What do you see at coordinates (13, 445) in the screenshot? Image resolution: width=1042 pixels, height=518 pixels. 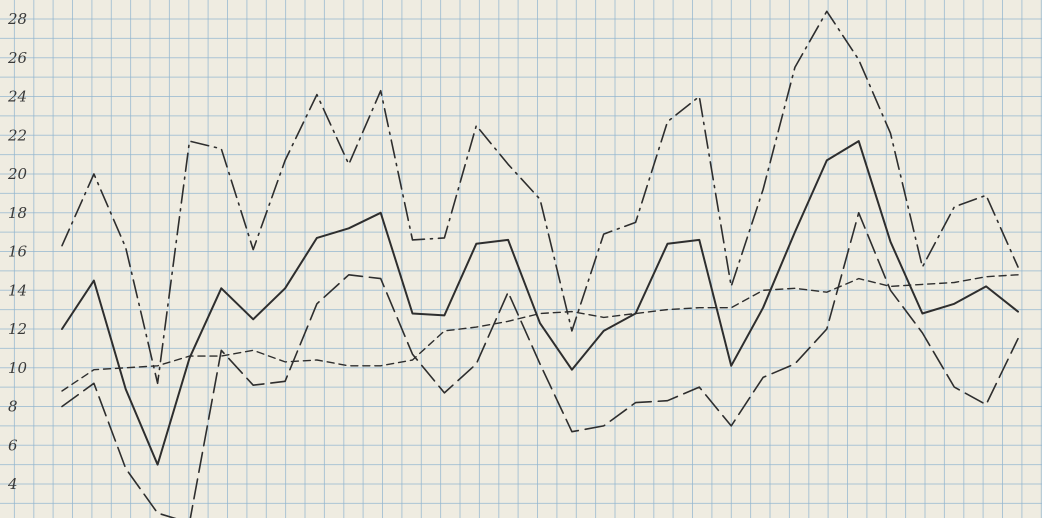 I see `y-tick-label: 6` at bounding box center [13, 445].